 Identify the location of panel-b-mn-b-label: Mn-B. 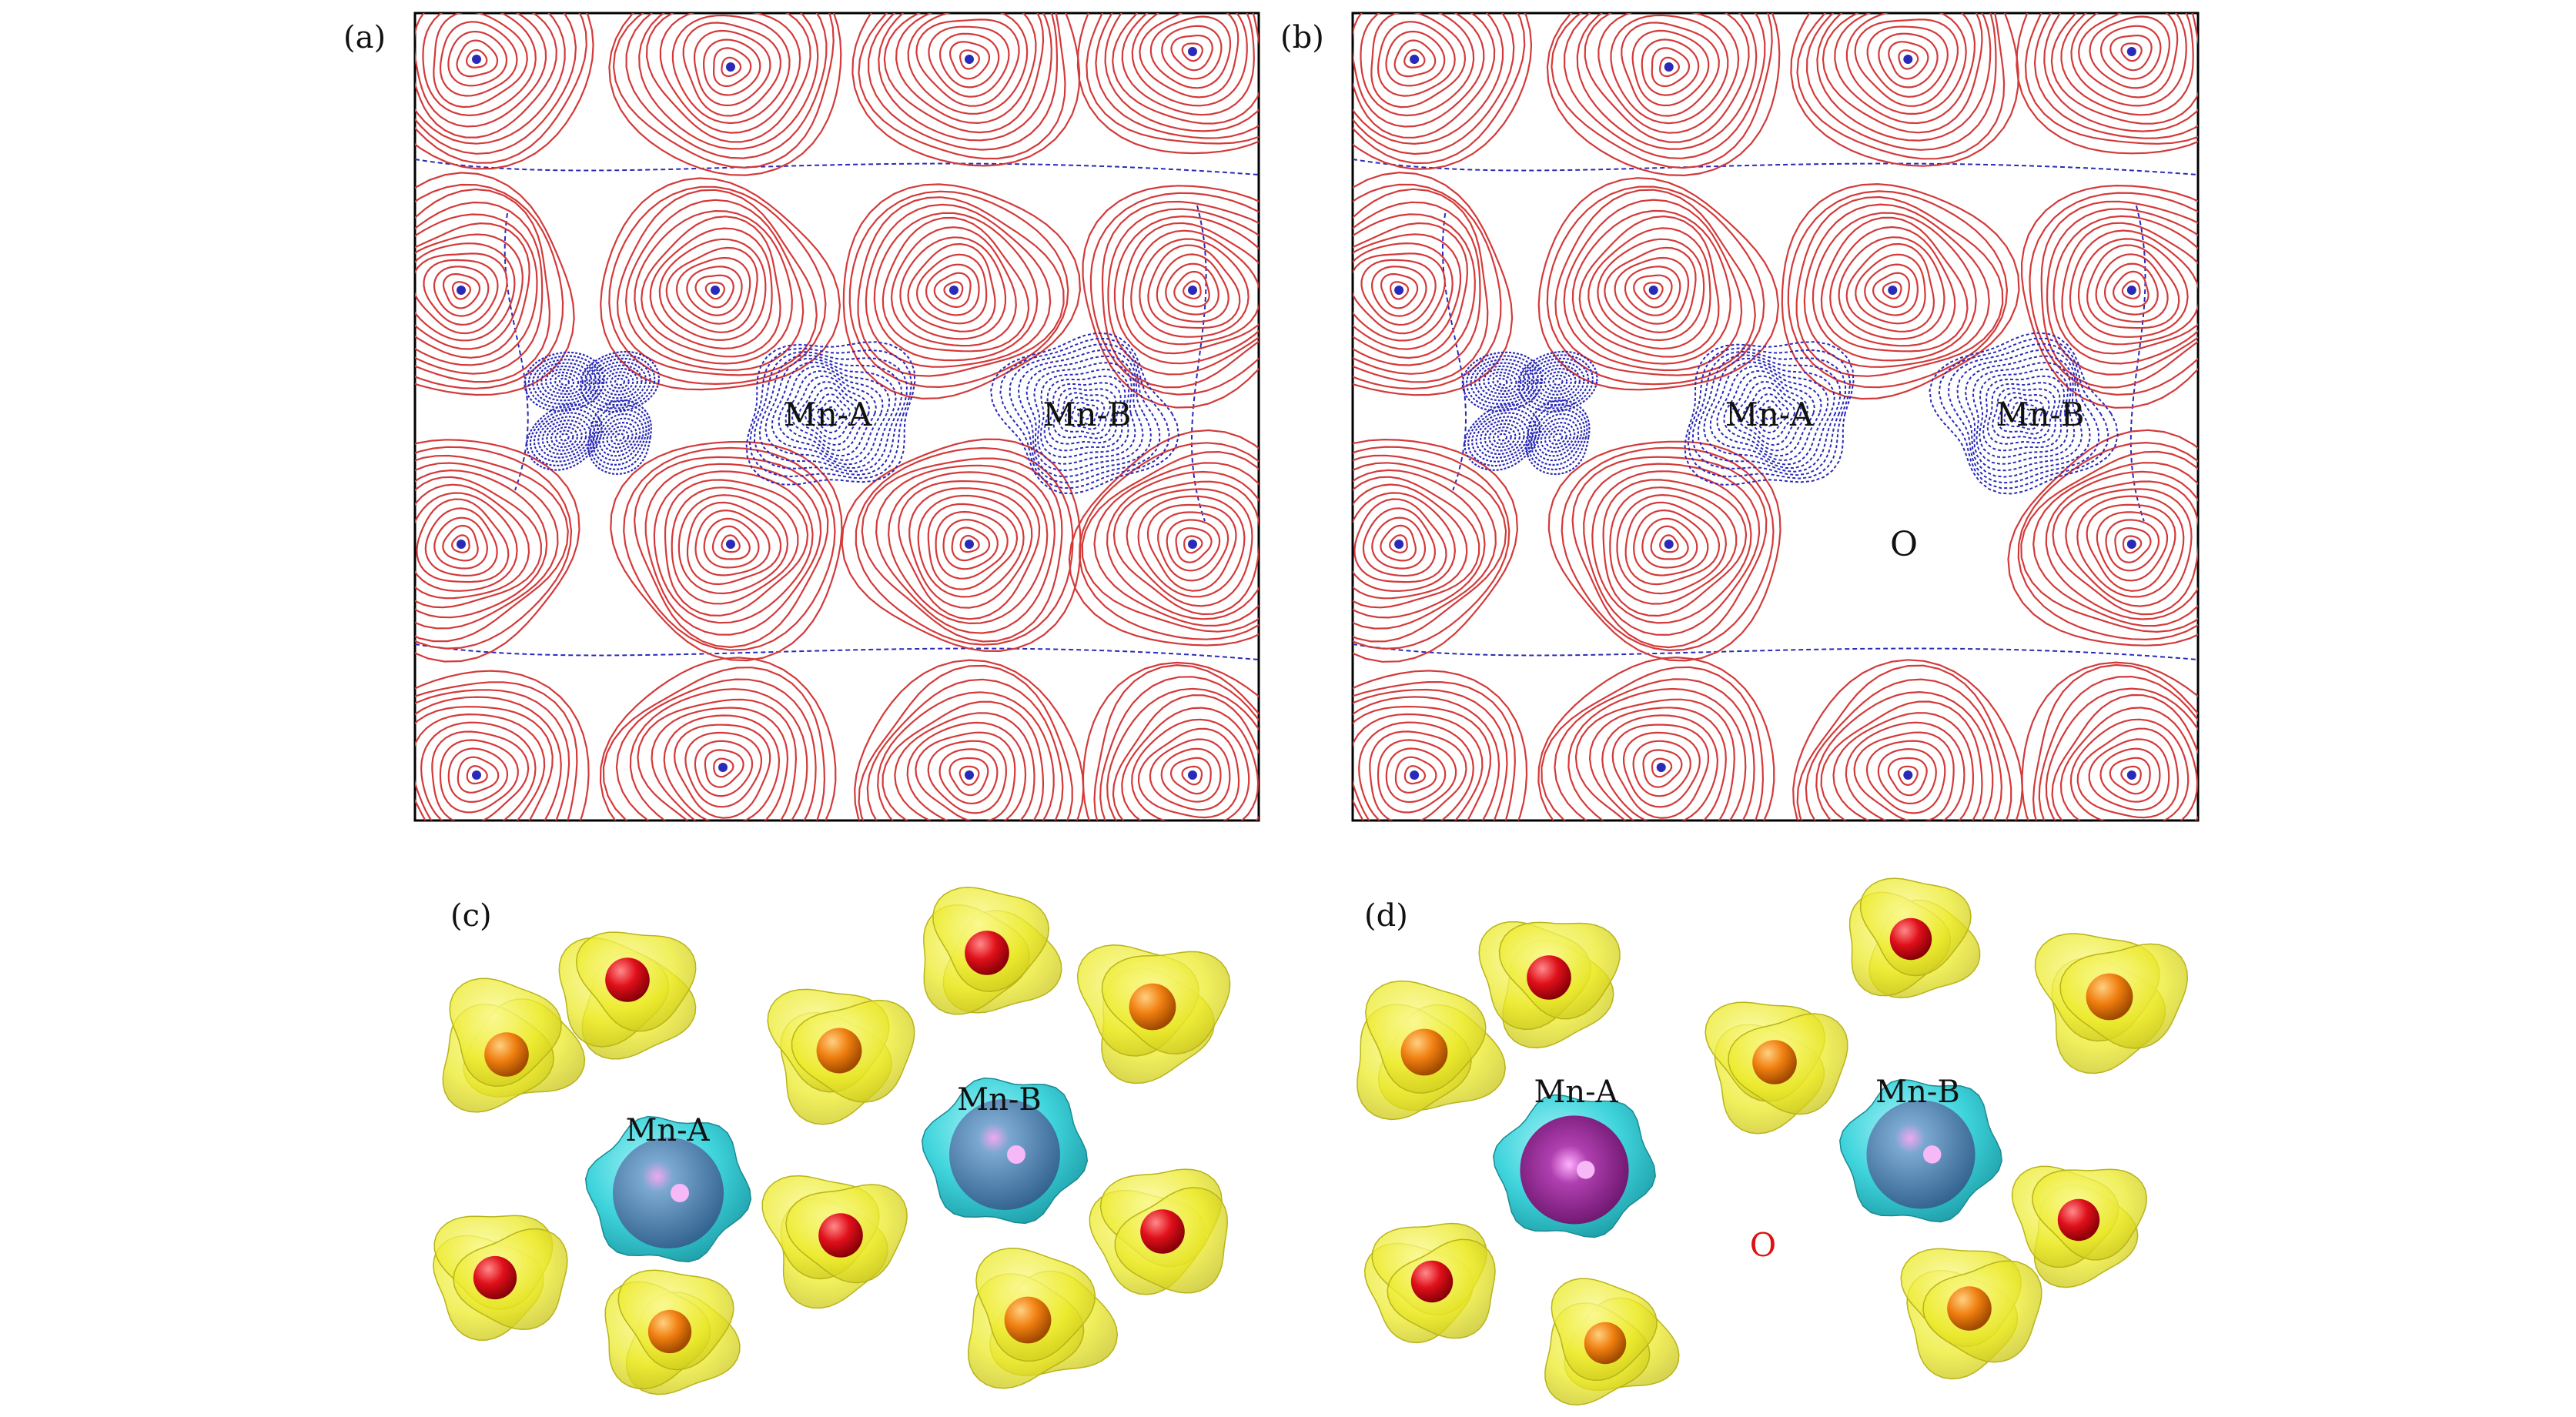
(2040, 414).